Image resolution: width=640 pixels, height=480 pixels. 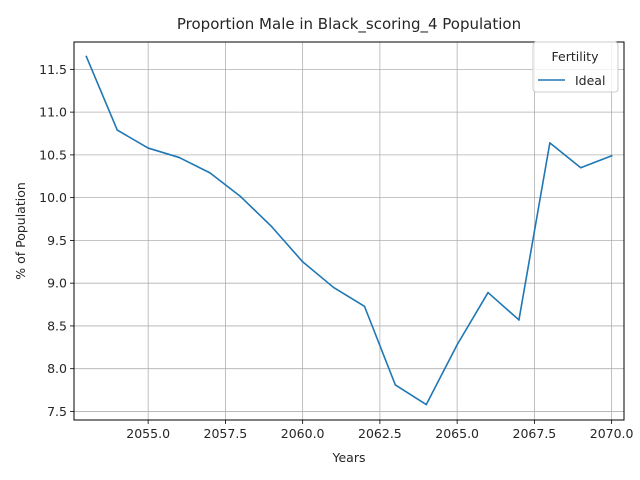 I want to click on x-tick-label: 2065.0, so click(x=457, y=433).